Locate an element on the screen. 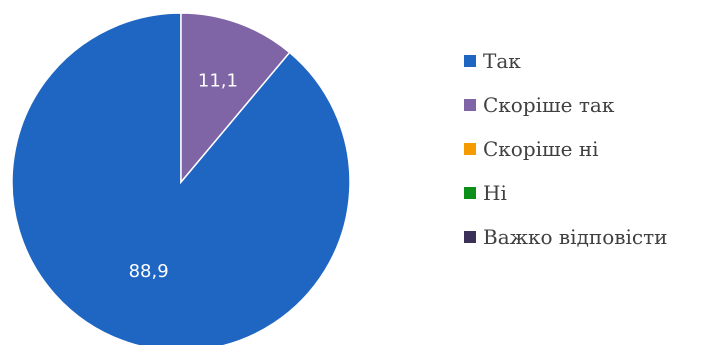 The image size is (722, 345). legend-item-tak: Так is located at coordinates (566, 60).